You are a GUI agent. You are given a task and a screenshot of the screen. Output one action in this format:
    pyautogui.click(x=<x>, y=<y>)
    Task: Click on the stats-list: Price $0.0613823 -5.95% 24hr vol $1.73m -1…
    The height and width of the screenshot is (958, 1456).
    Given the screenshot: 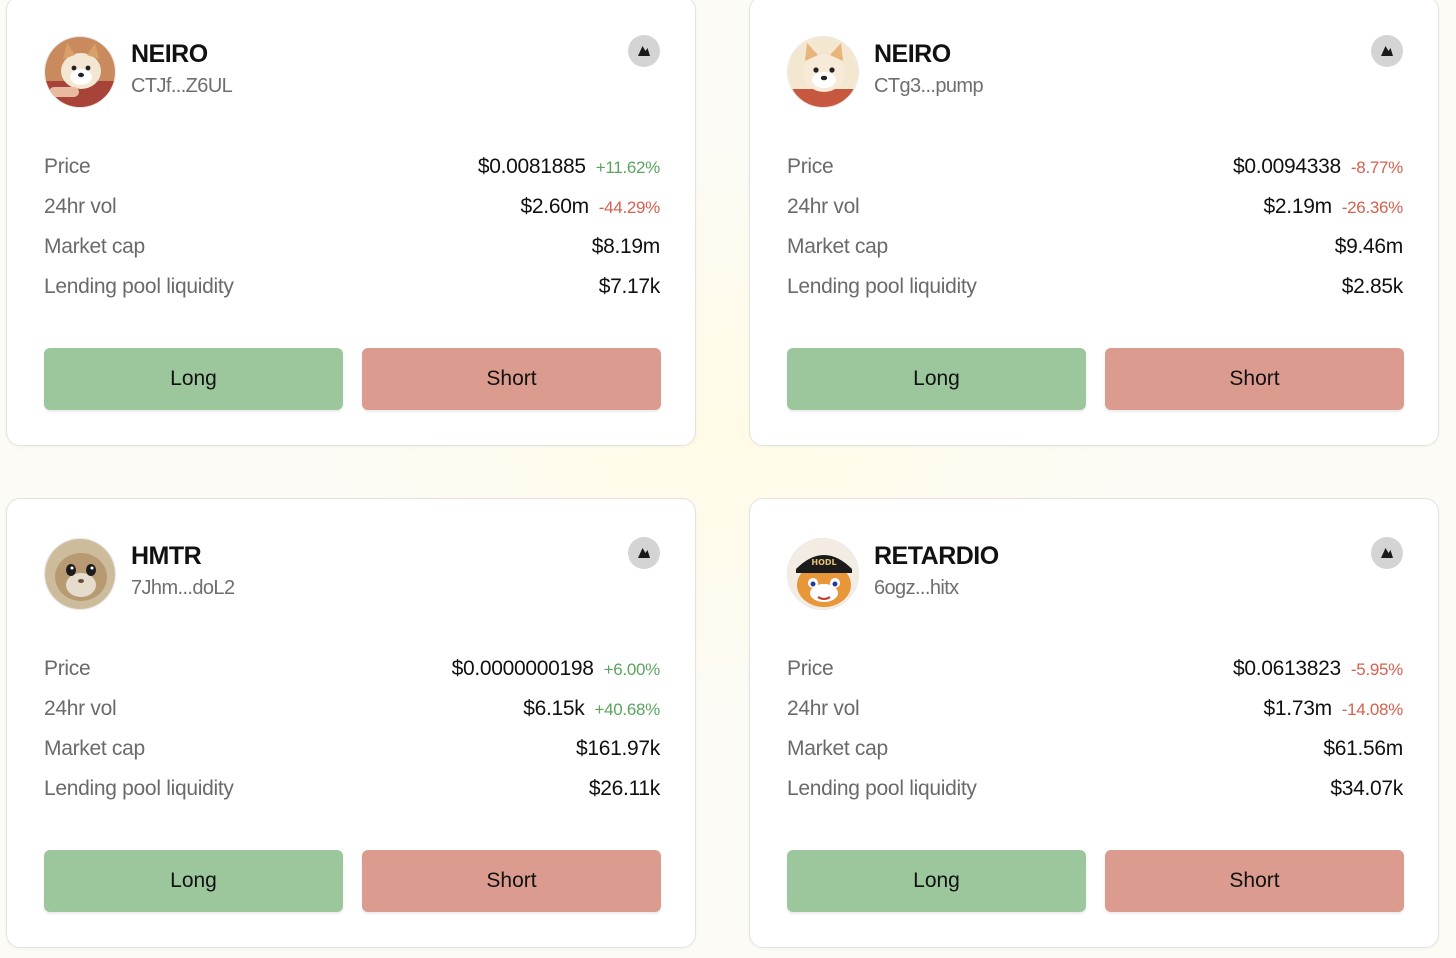 What is the action you would take?
    pyautogui.click(x=1095, y=737)
    